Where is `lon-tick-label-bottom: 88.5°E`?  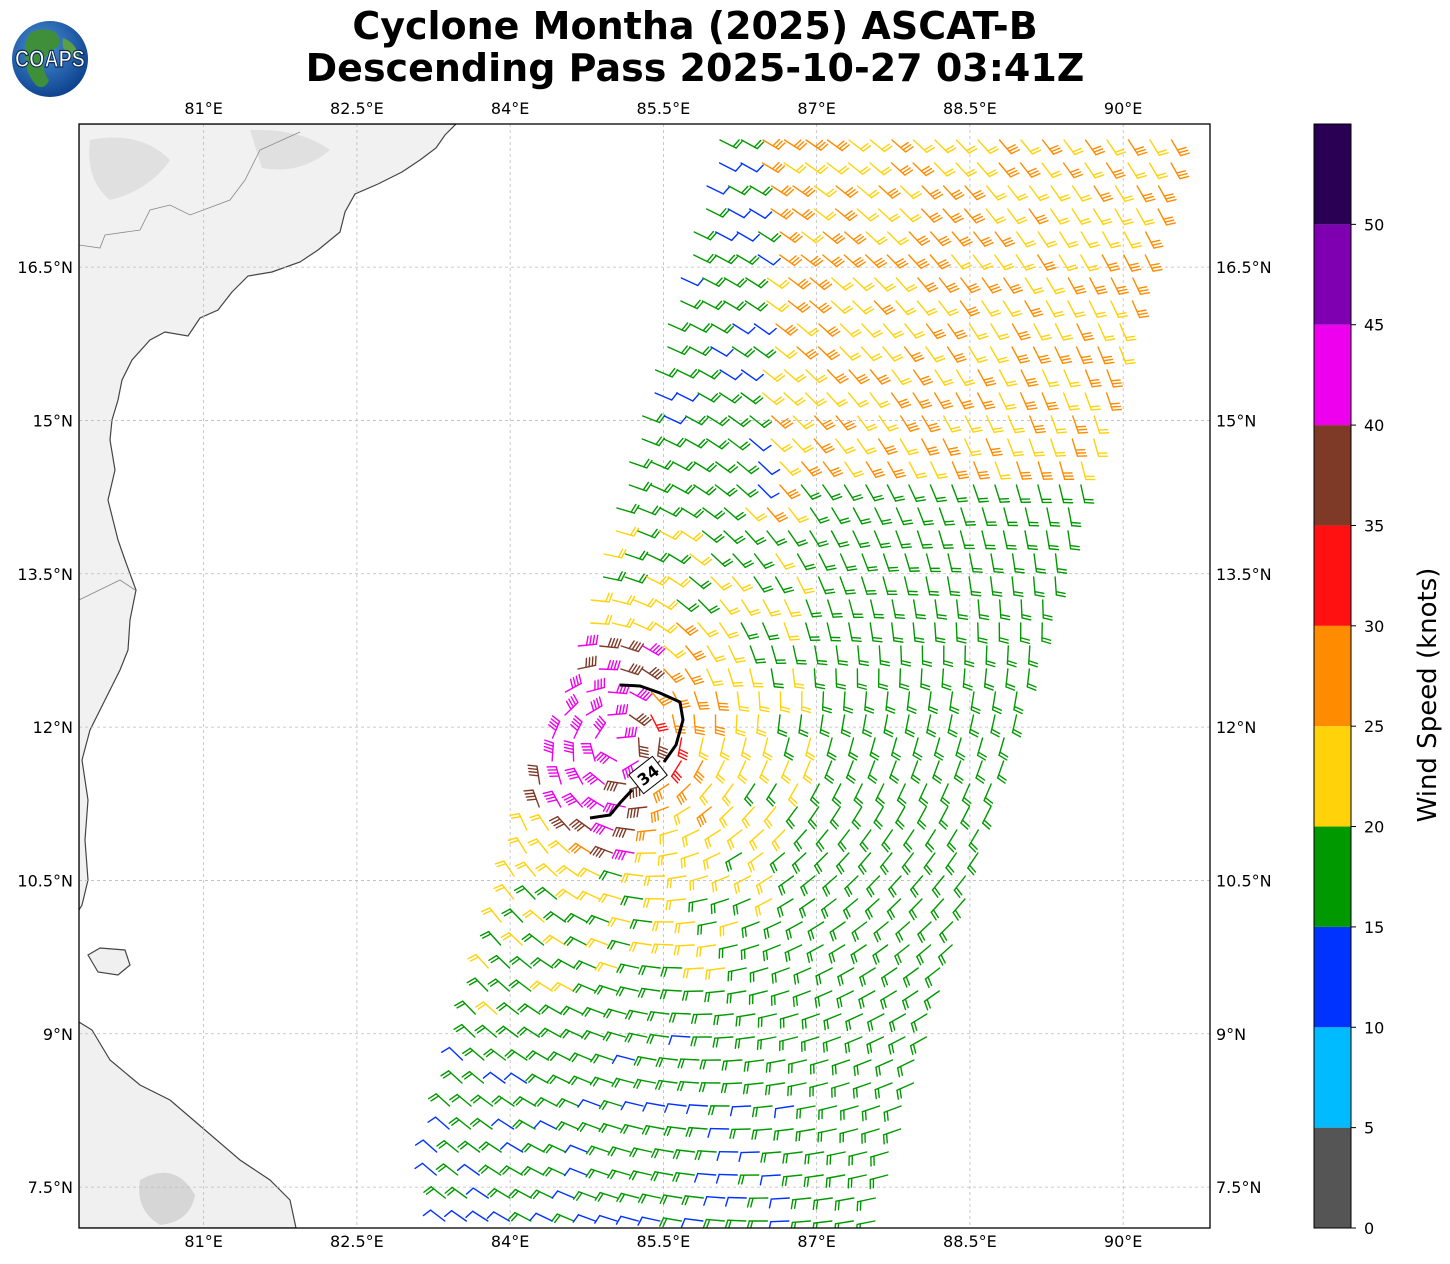
lon-tick-label-bottom: 88.5°E is located at coordinates (970, 1241).